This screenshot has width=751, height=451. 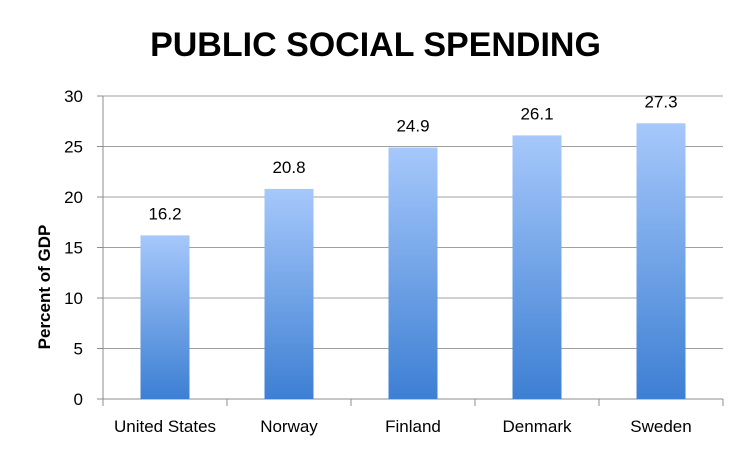 I want to click on x-tick-label: Denmark, so click(x=537, y=426).